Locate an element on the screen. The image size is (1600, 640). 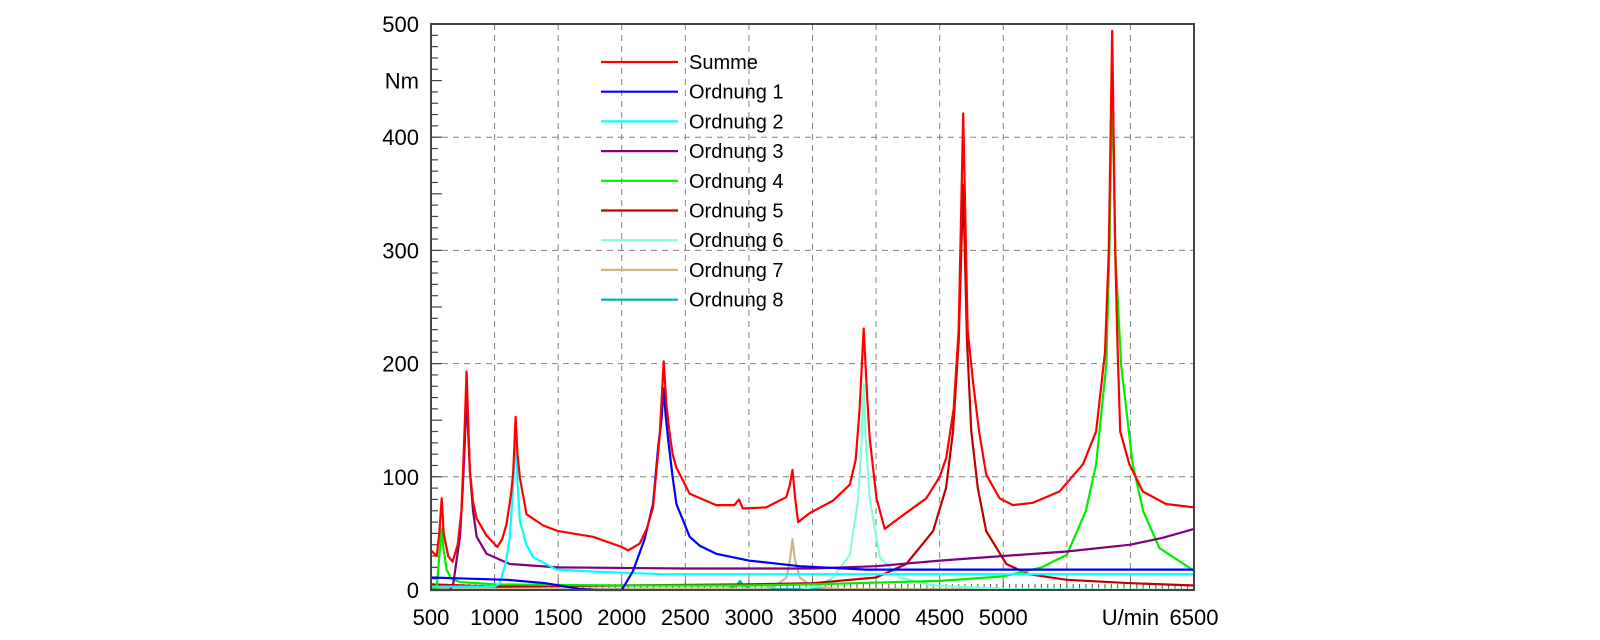
x-tick-label: 4500 is located at coordinates (939, 617).